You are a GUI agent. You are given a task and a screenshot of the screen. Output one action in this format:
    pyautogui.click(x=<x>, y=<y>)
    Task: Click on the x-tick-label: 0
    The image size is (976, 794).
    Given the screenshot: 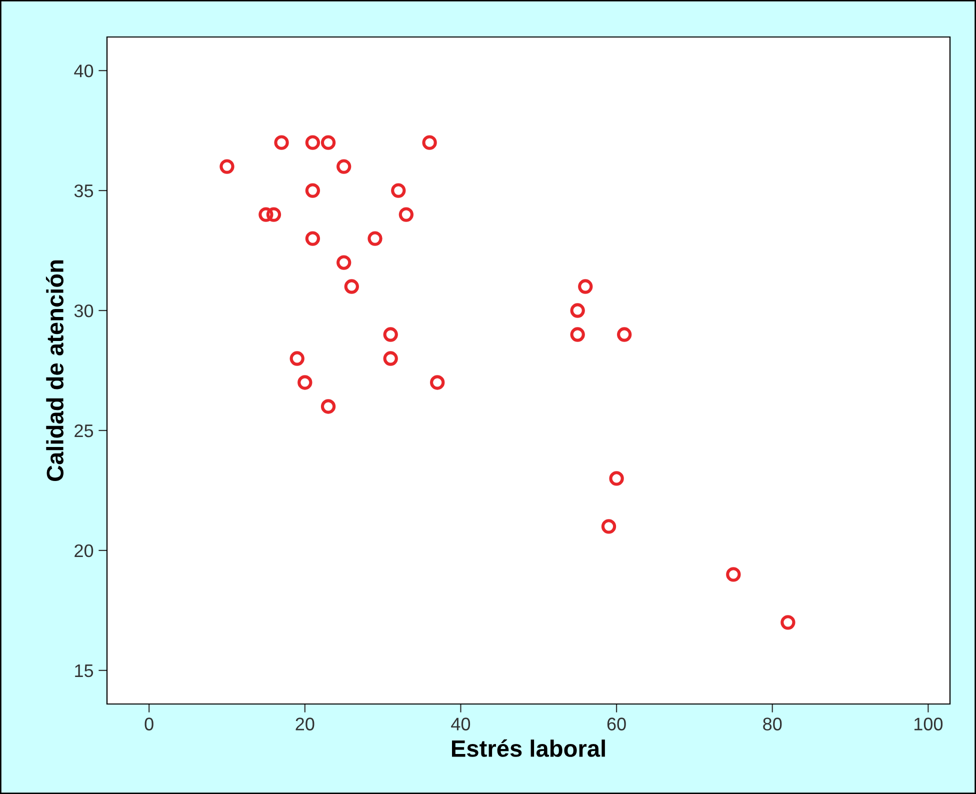 What is the action you would take?
    pyautogui.click(x=149, y=724)
    